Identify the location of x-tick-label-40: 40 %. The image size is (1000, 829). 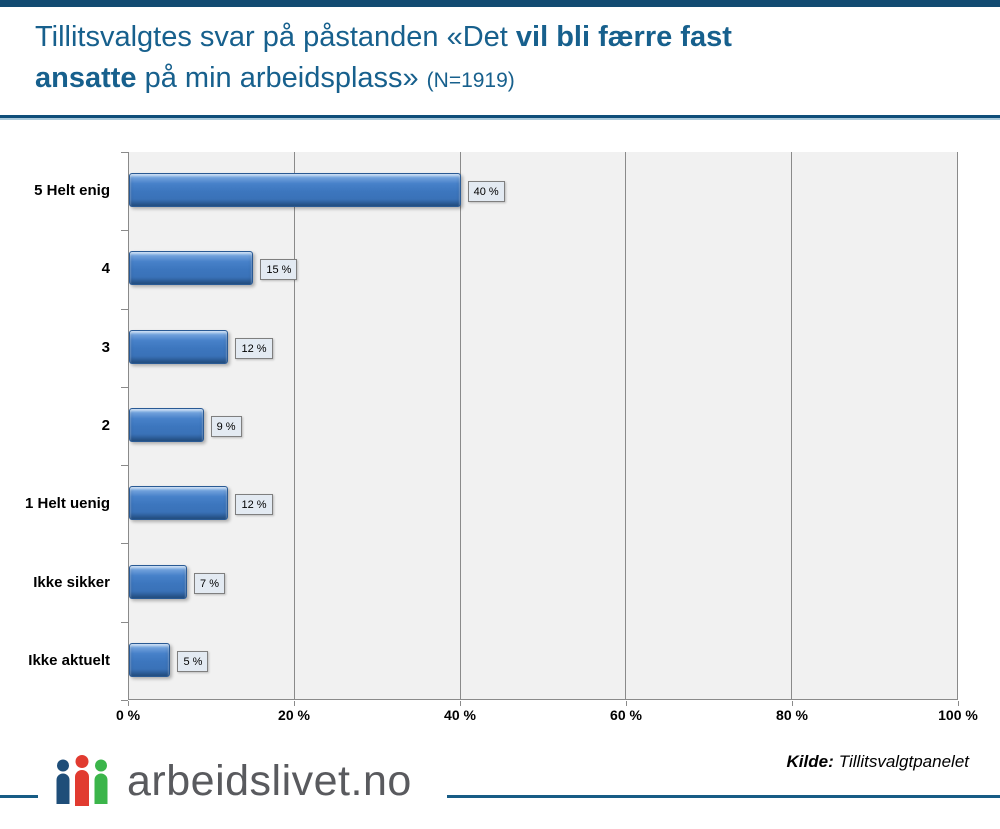
(460, 715).